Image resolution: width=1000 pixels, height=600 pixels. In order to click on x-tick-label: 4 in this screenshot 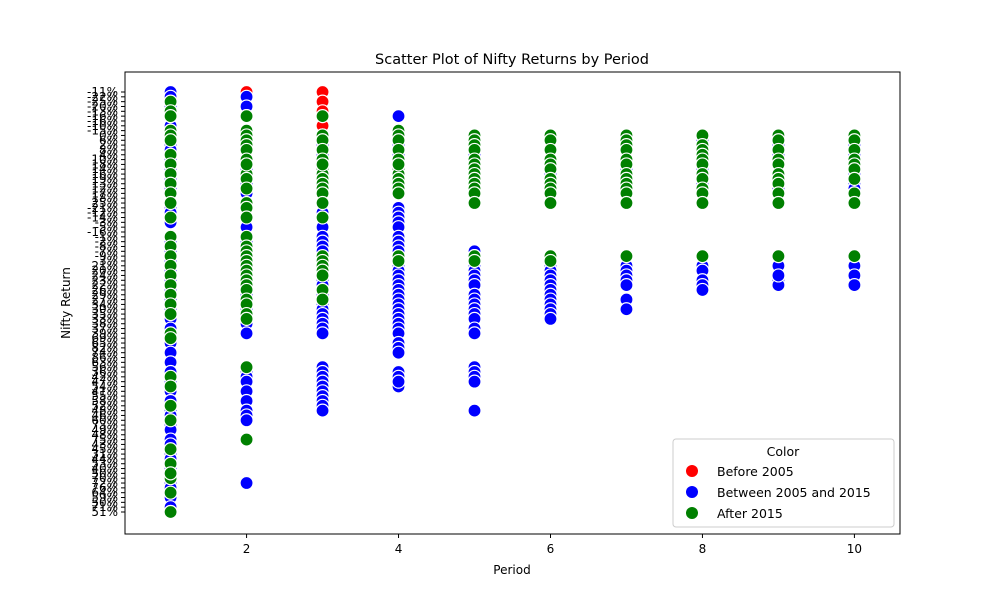, I will do `click(399, 549)`.